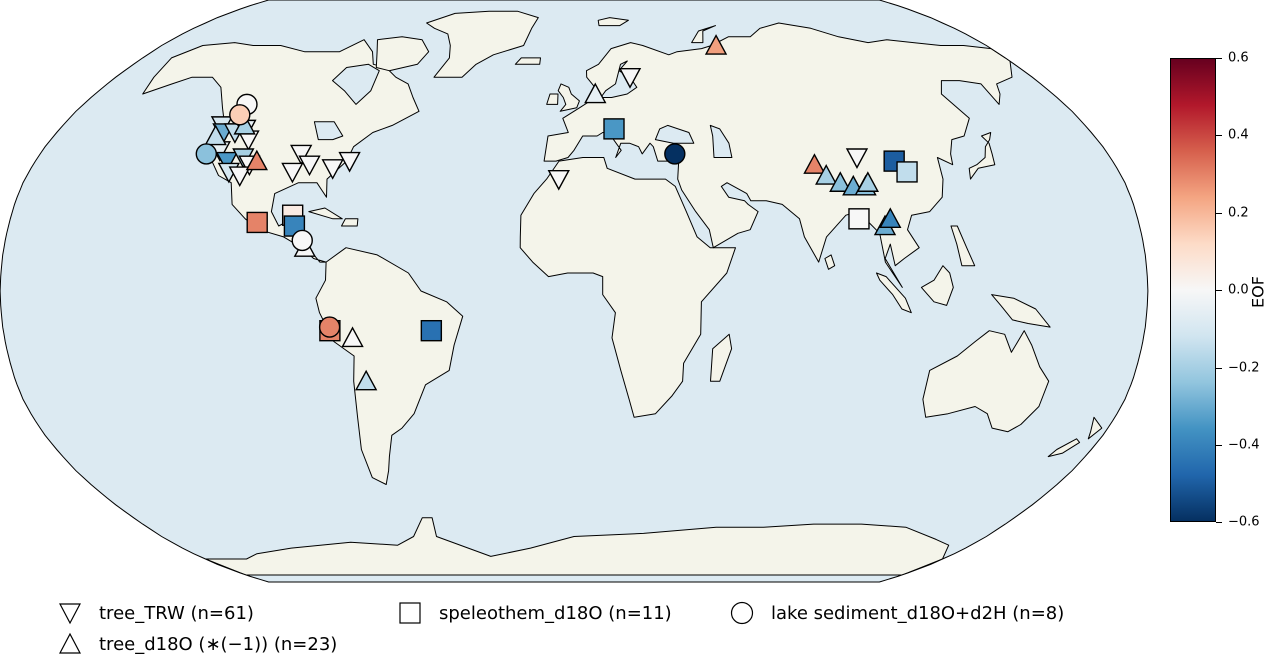  I want to click on land-svalbard, so click(613, 22).